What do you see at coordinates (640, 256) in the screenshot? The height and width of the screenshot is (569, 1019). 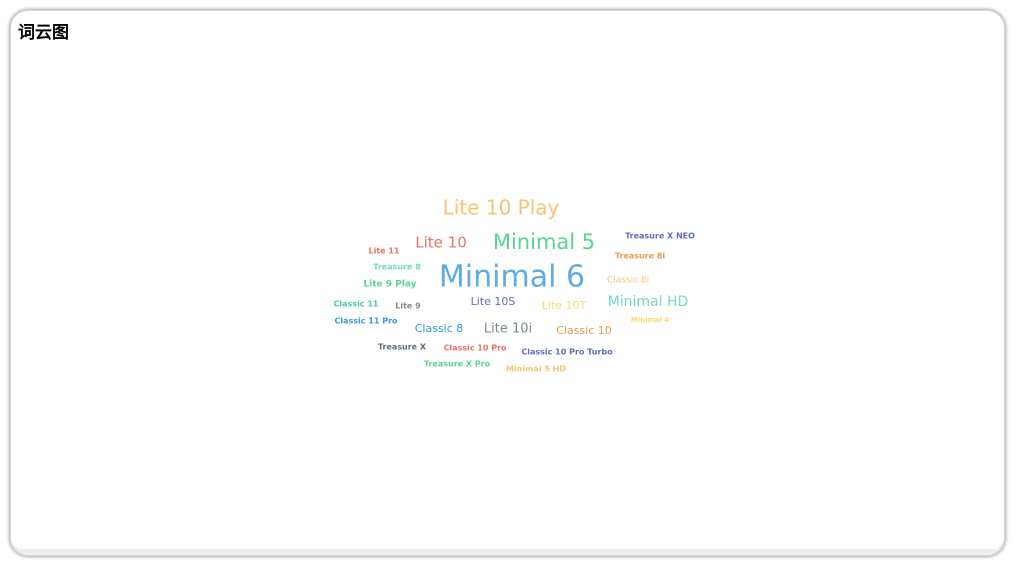 I see `cloud-word-treasure-8i: Treasure 8i` at bounding box center [640, 256].